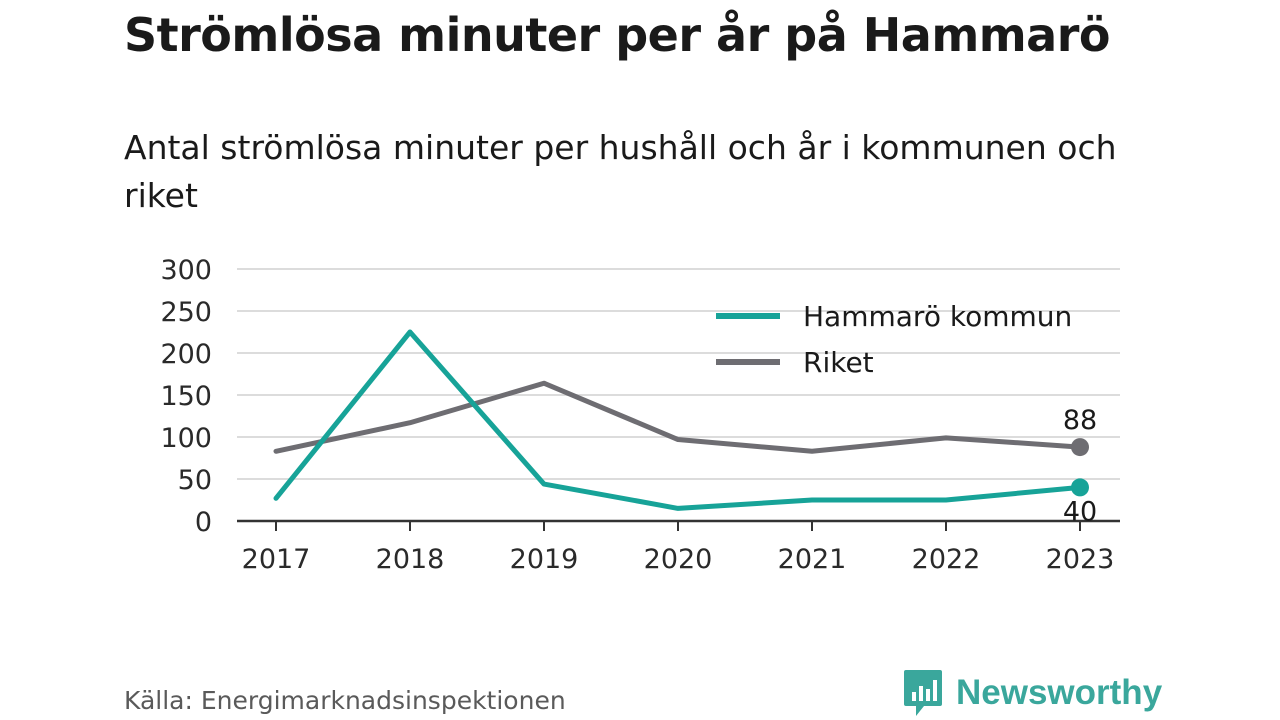  I want to click on y-tick-label: 50, so click(195, 480).